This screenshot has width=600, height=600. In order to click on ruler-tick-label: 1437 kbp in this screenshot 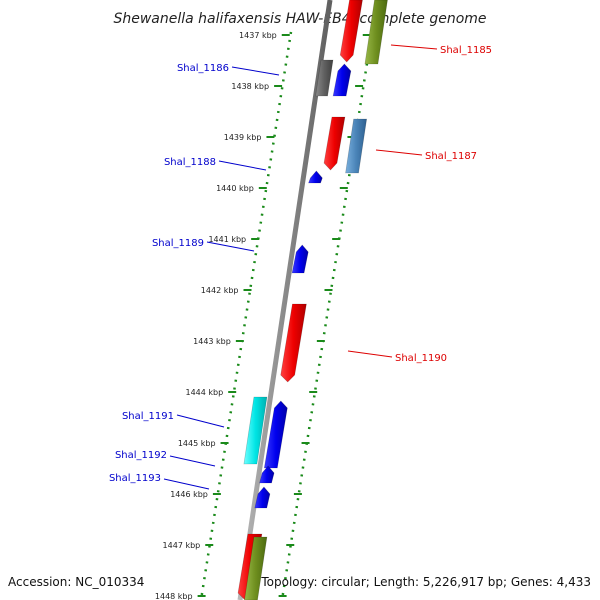, I will do `click(258, 35)`.